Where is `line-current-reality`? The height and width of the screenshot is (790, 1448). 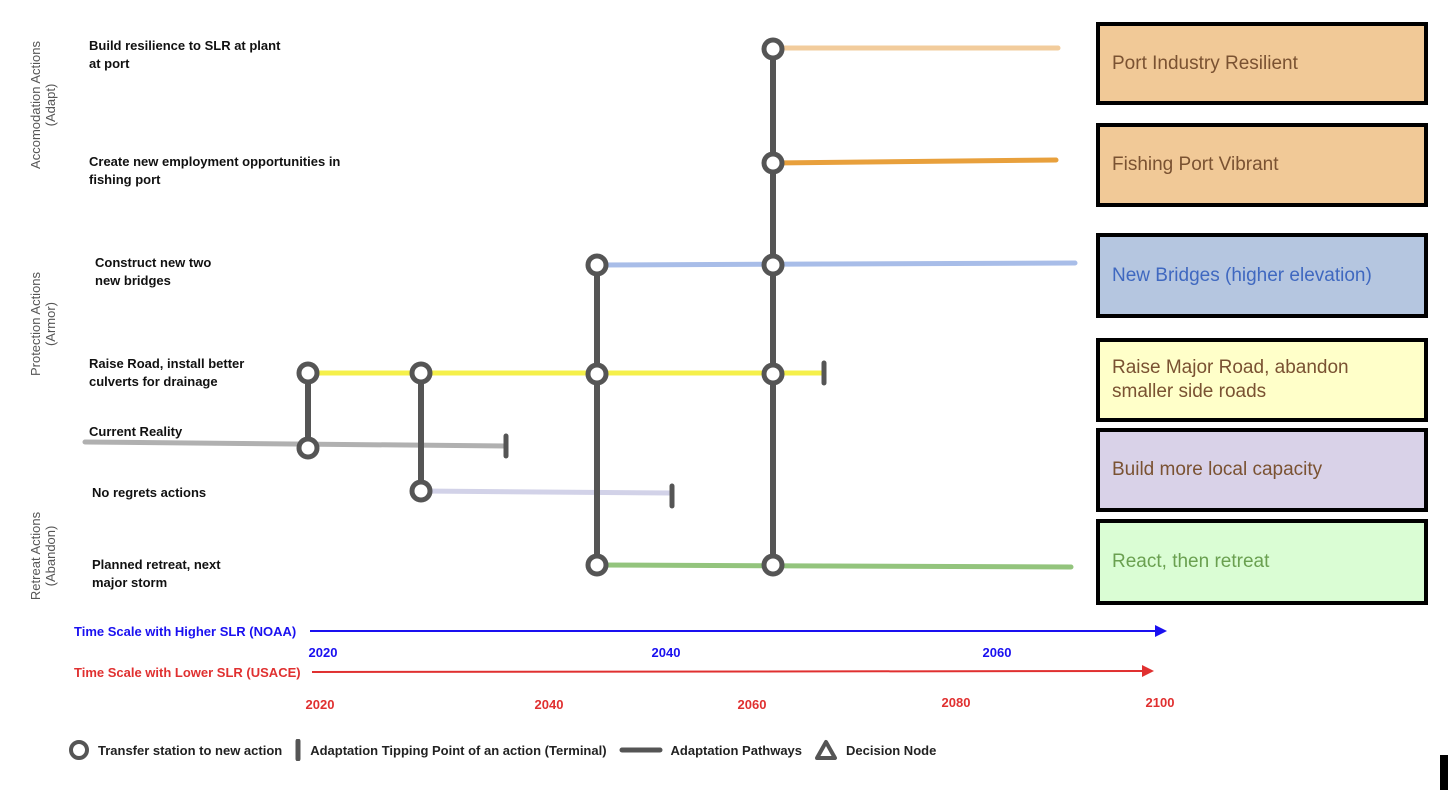 line-current-reality is located at coordinates (295, 444).